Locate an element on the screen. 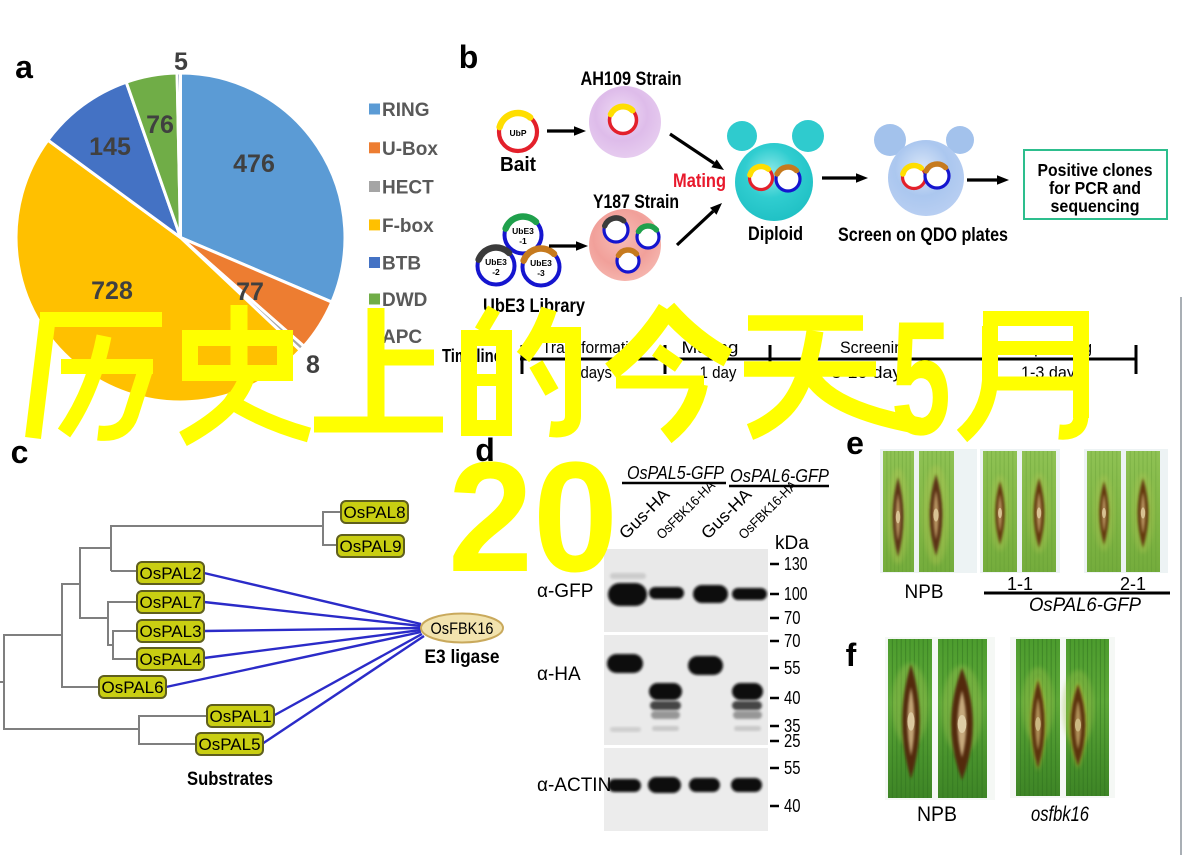 The image size is (1184, 855). svg-text: OsPAL8 is located at coordinates (374, 512).